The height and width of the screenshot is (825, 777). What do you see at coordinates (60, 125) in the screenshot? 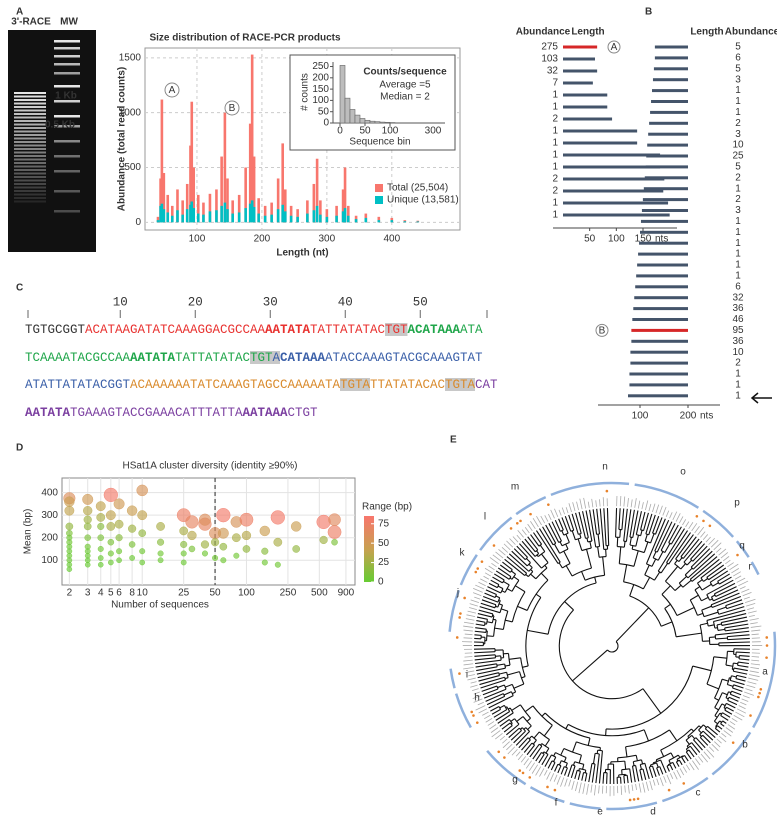
I see `size-label: 0.5 Kb` at bounding box center [60, 125].